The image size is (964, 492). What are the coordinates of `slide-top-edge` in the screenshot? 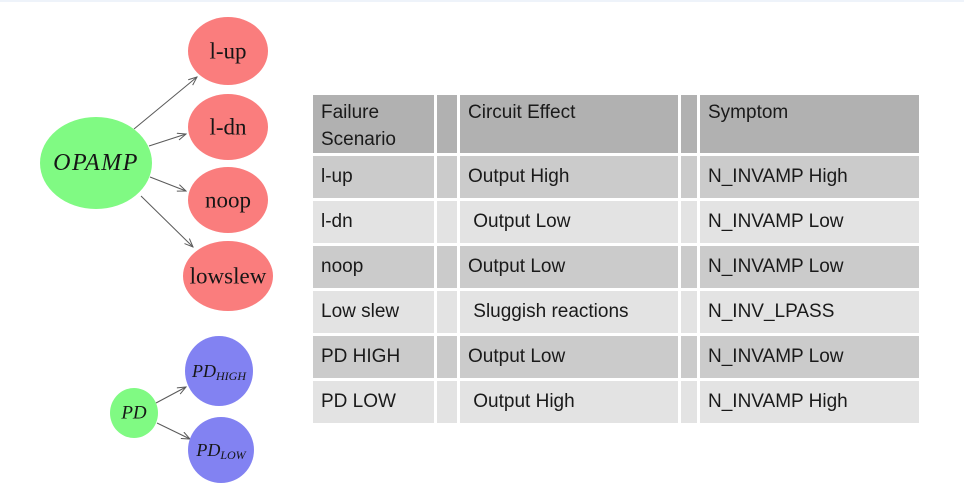 It's located at (482, 1).